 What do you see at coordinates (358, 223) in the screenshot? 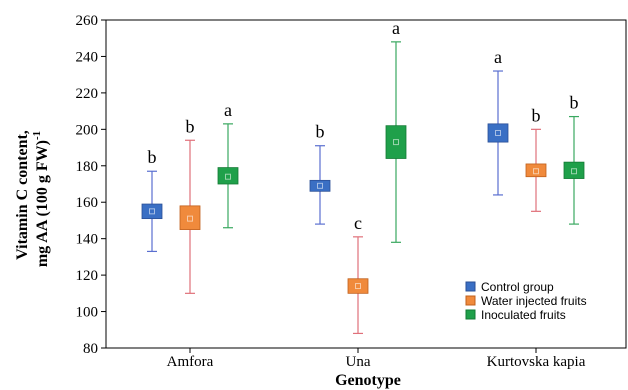
I see `significance-letter: c` at bounding box center [358, 223].